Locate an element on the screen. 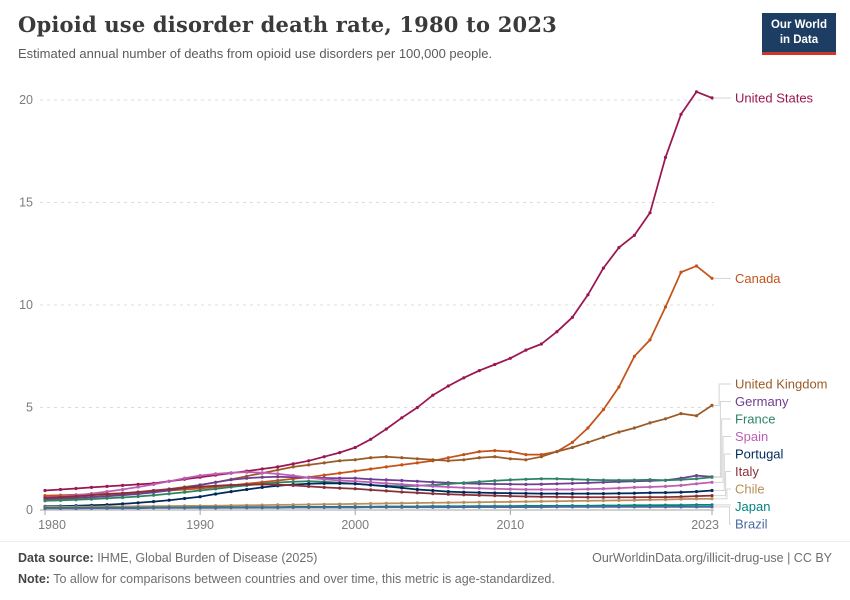 The height and width of the screenshot is (600, 850). legend-label-italy: Italy is located at coordinates (747, 471).